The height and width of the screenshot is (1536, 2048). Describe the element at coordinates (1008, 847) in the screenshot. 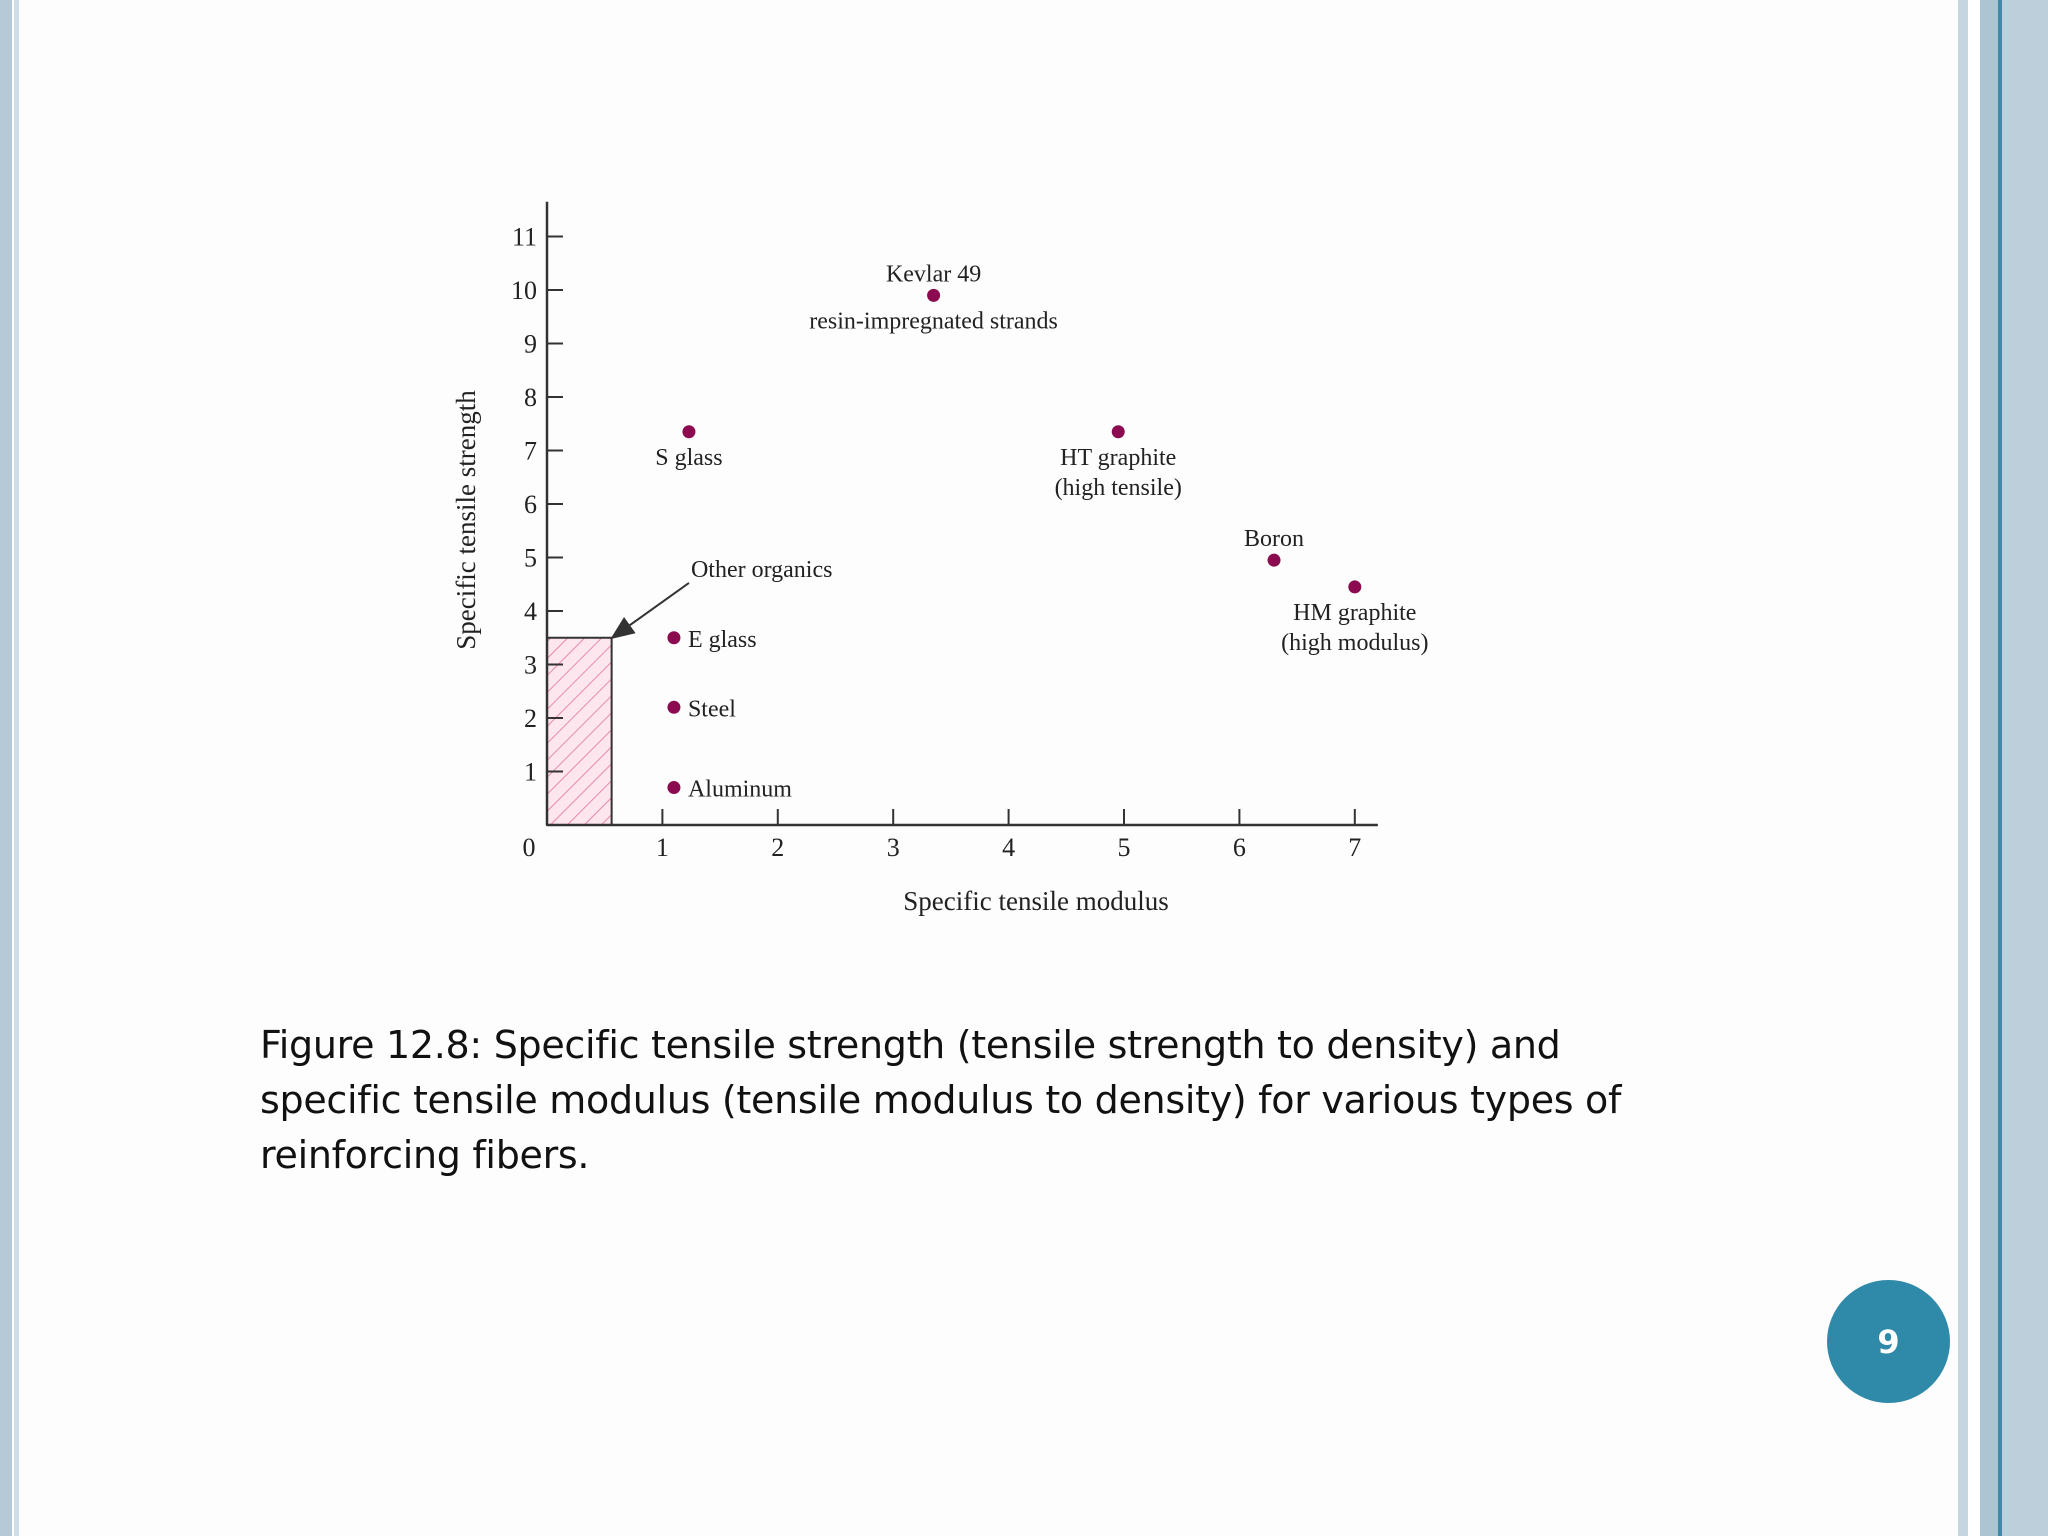

I see `x-tick-label: 4` at that location.